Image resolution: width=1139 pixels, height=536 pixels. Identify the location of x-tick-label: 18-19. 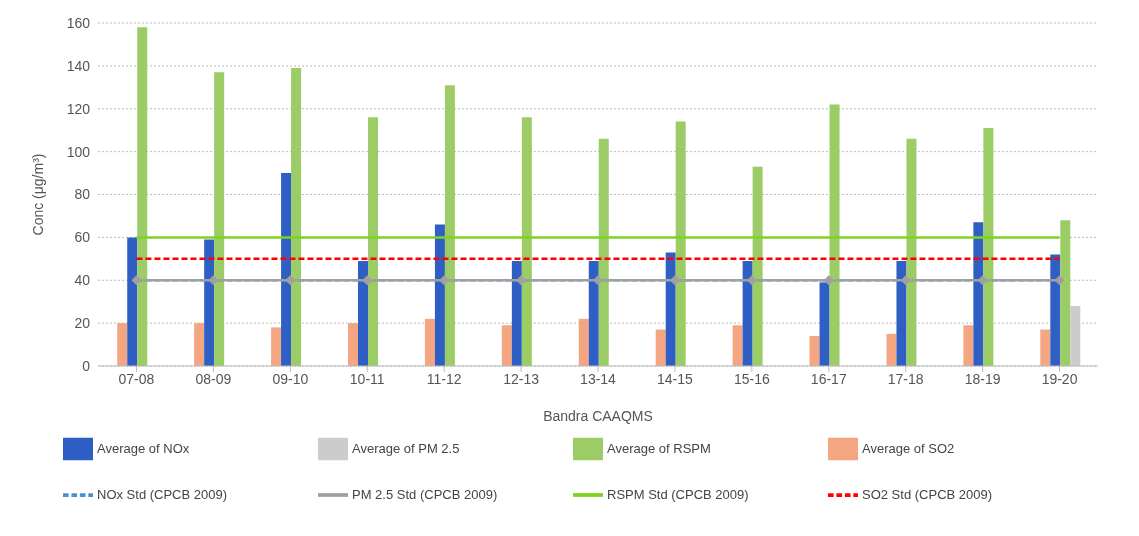
(982, 378).